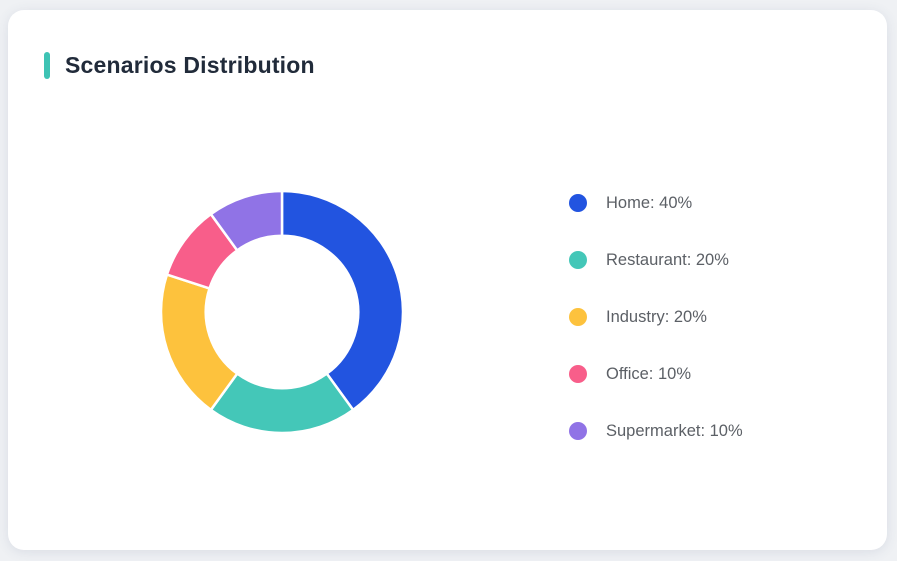 The height and width of the screenshot is (561, 897). I want to click on donut-chart, so click(282, 312).